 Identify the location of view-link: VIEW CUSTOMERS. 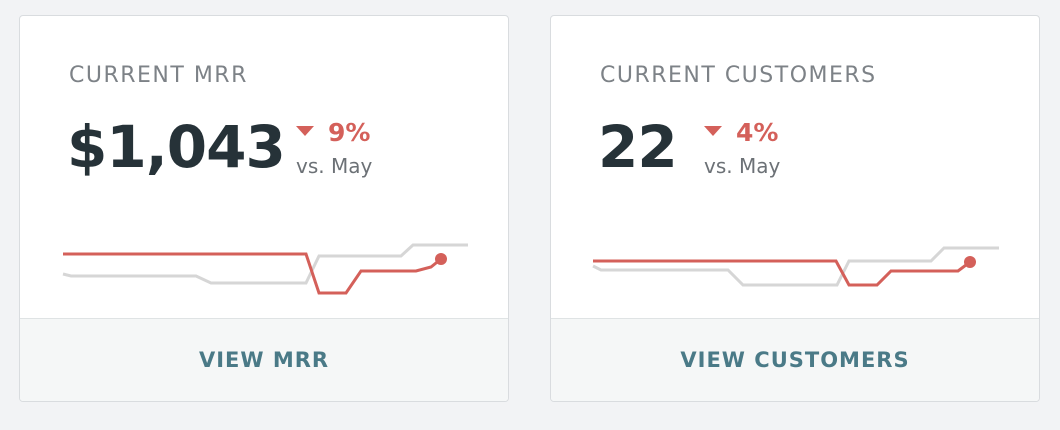
(795, 360).